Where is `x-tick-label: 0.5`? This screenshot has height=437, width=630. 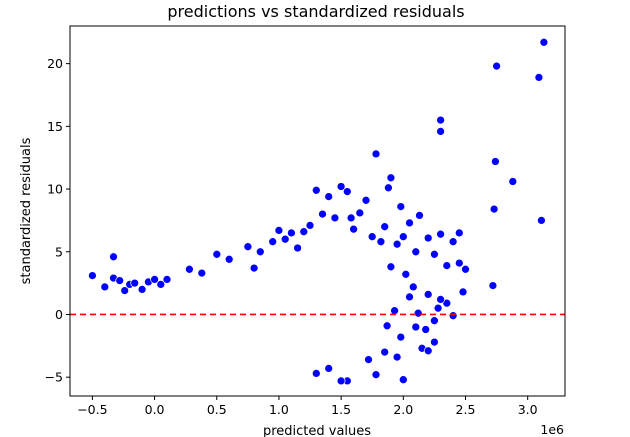
x-tick-label: 0.5 is located at coordinates (217, 409).